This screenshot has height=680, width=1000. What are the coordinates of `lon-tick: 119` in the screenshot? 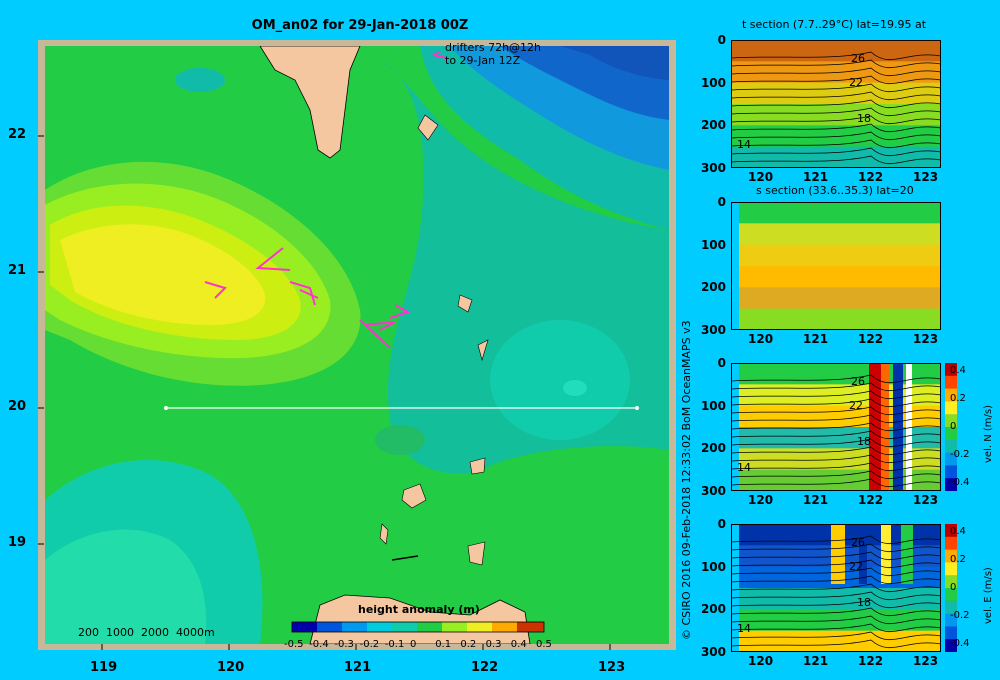 It's located at (104, 667).